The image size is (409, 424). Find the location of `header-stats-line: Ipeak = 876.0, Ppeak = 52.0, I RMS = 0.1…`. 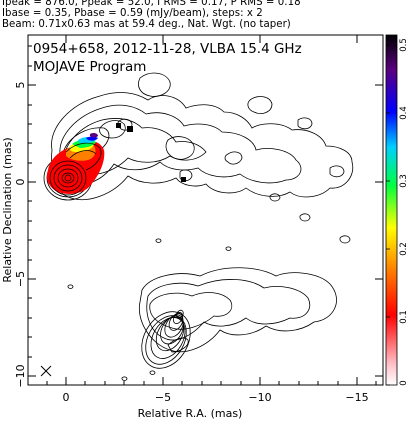

header-stats-line: Ipeak = 876.0, Ppeak = 52.0, I RMS = 0.1… is located at coordinates (151, 4).